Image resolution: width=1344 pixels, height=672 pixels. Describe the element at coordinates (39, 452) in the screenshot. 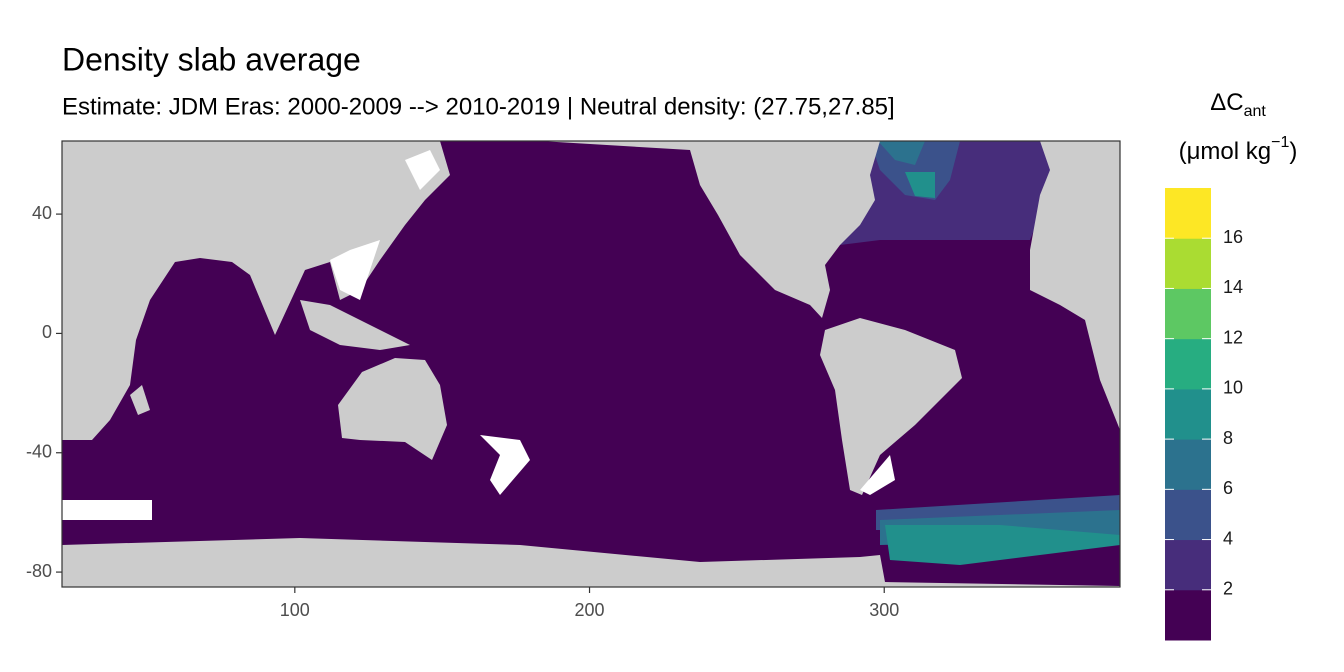

I see `y-tick-label: -40` at that location.